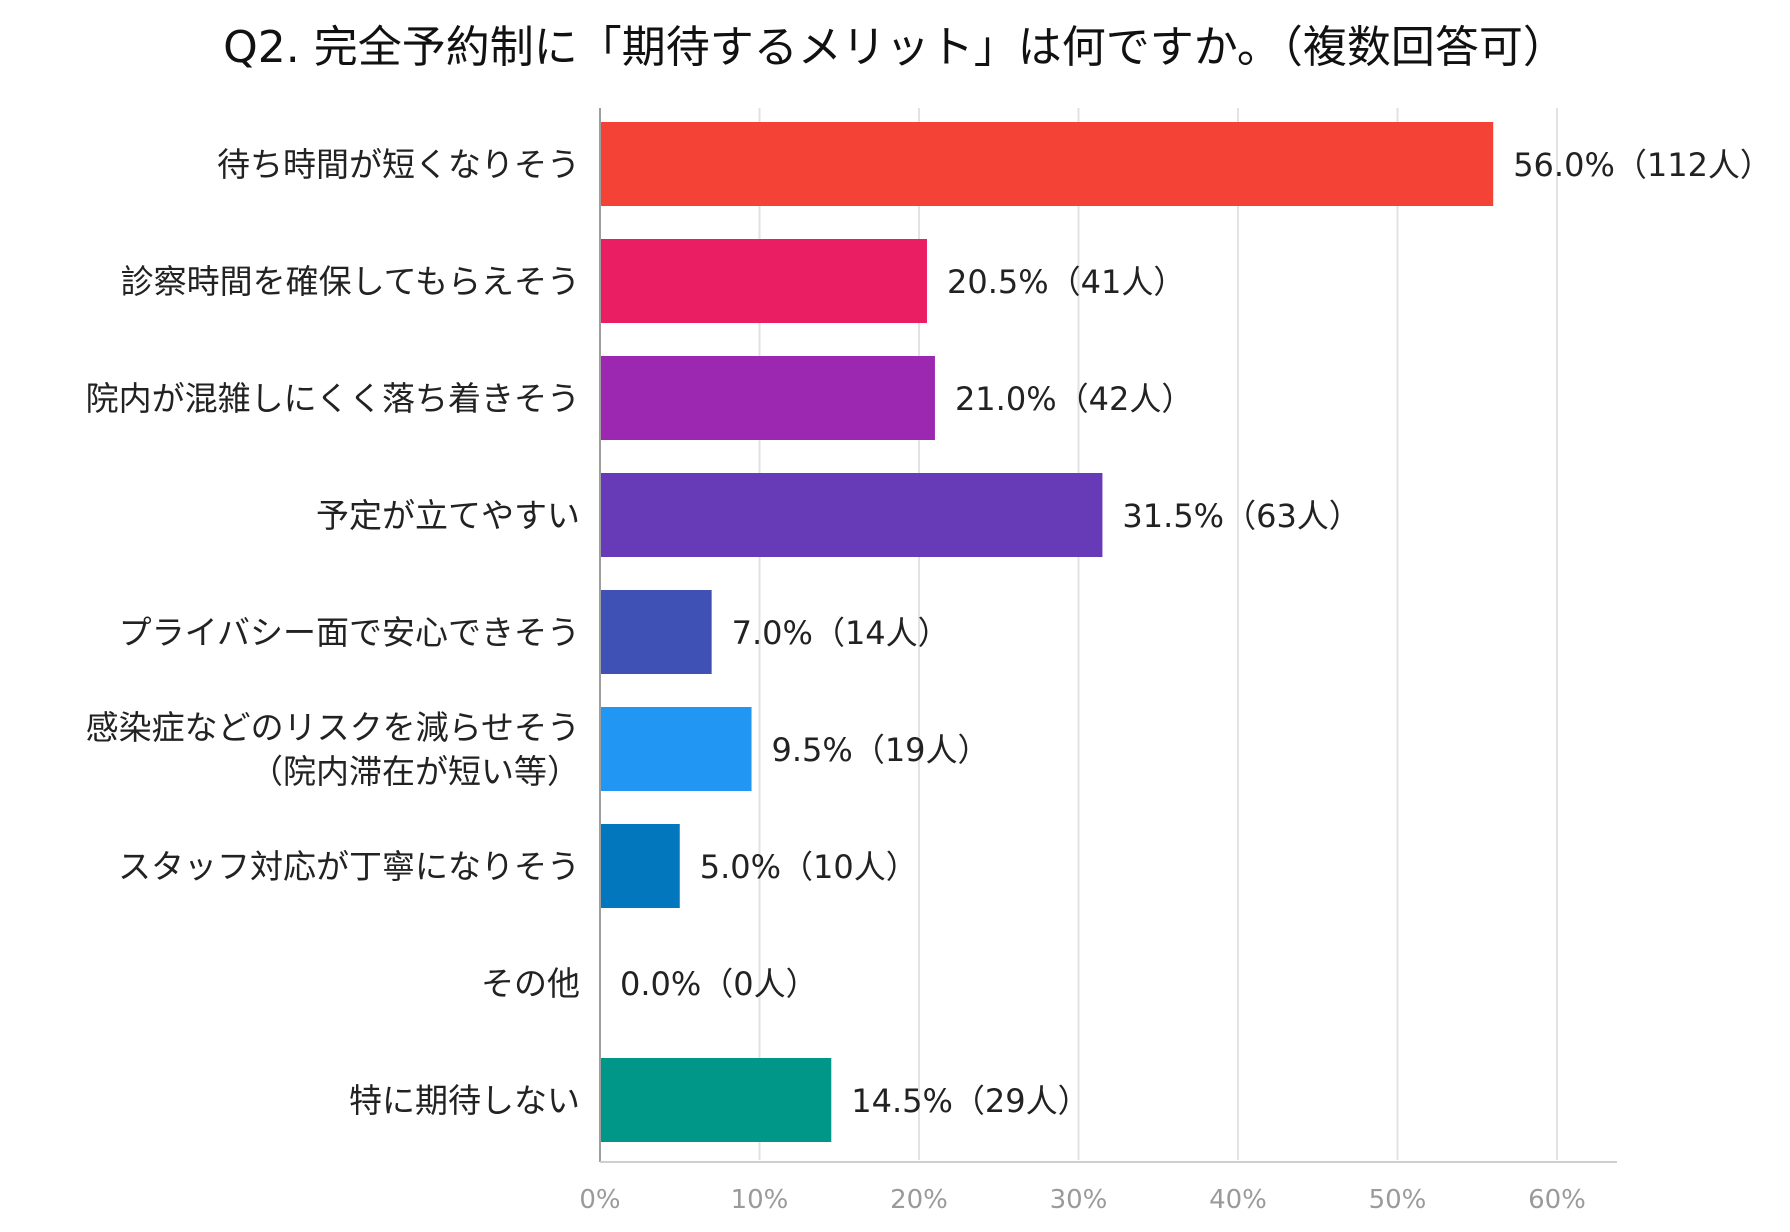  Describe the element at coordinates (530, 983) in the screenshot. I see `category-label: その他` at that location.